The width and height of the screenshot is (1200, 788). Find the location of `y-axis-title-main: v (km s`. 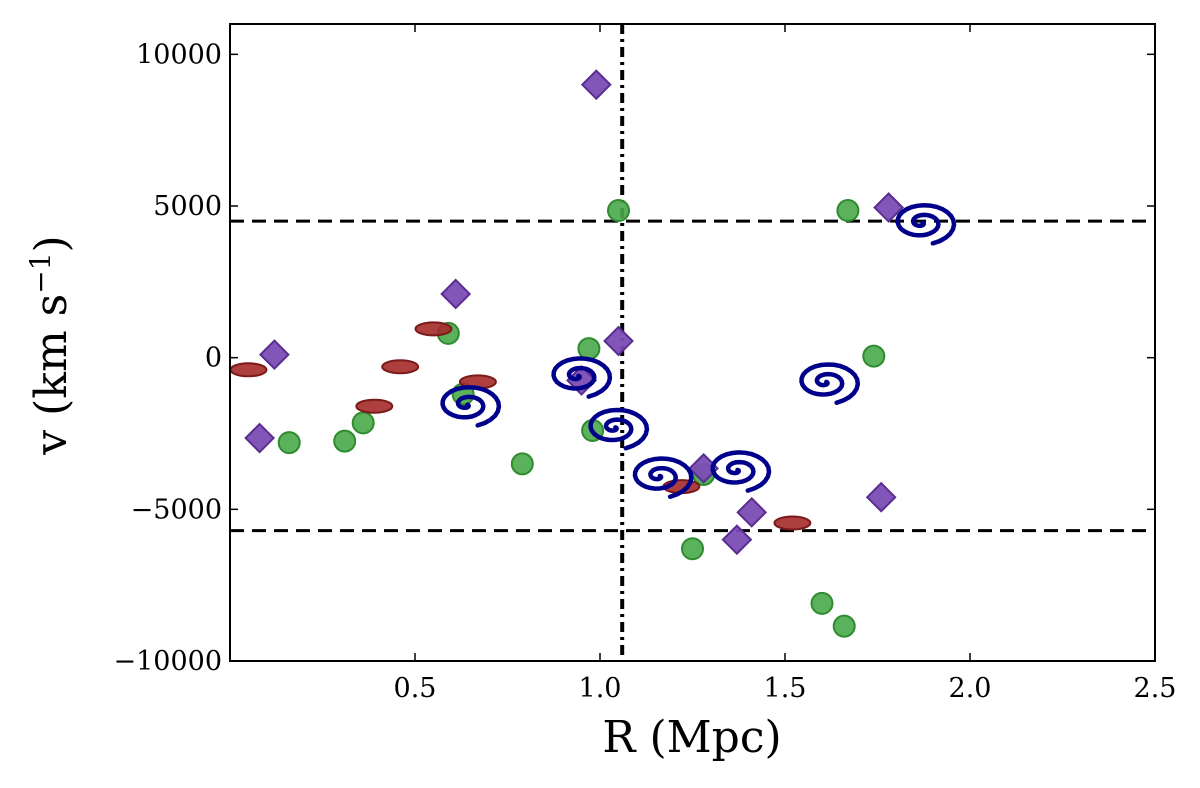

y-axis-title-main: v (km s is located at coordinates (51, 375).